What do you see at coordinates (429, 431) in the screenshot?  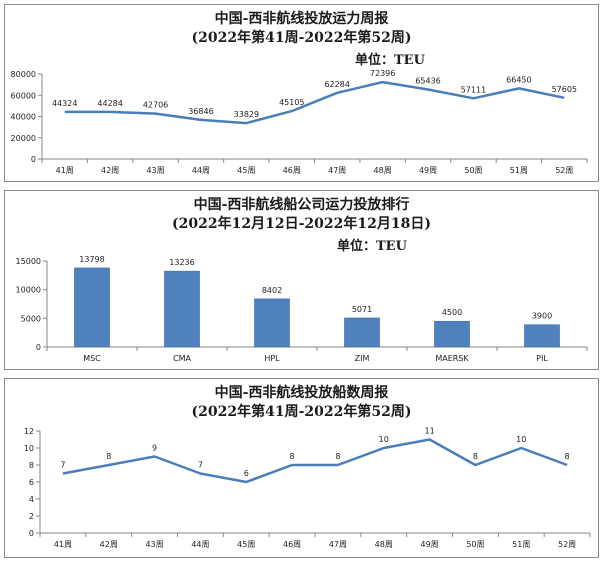 I see `data-label: 11` at bounding box center [429, 431].